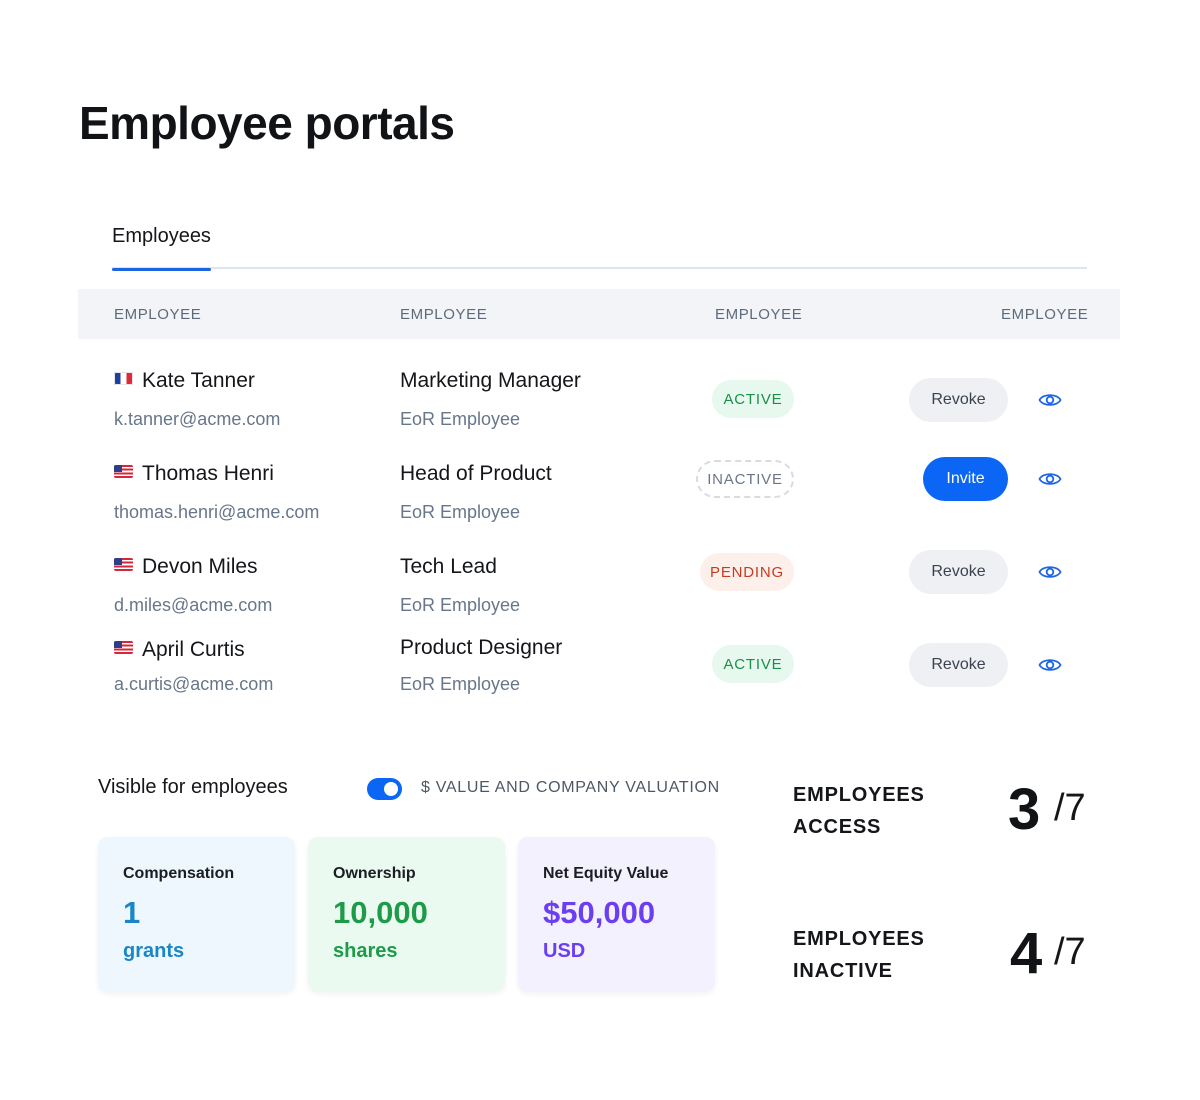 The height and width of the screenshot is (1100, 1200). I want to click on visible-for-employees-label: Visible for employees, so click(193, 787).